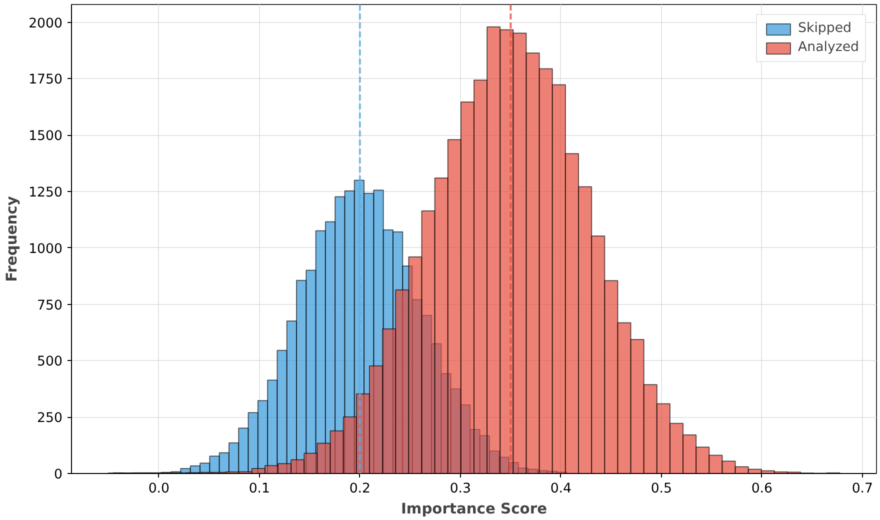  What do you see at coordinates (50, 362) in the screenshot?
I see `y-tick-label: 500` at bounding box center [50, 362].